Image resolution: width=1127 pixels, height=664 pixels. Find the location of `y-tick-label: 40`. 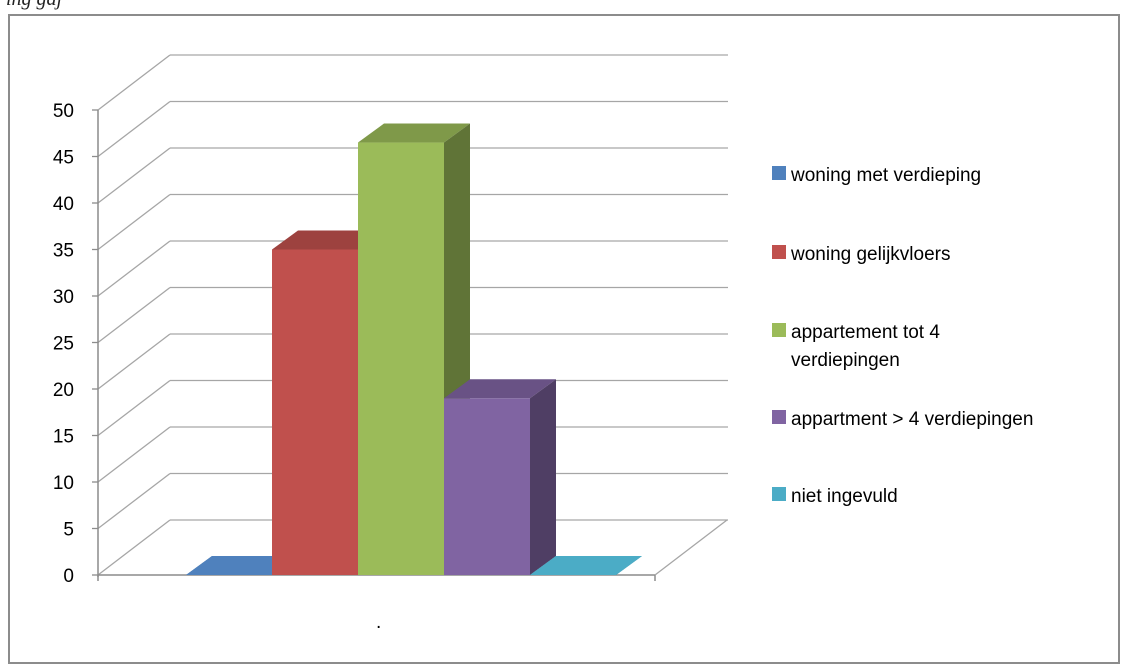

y-tick-label: 40 is located at coordinates (63, 204).